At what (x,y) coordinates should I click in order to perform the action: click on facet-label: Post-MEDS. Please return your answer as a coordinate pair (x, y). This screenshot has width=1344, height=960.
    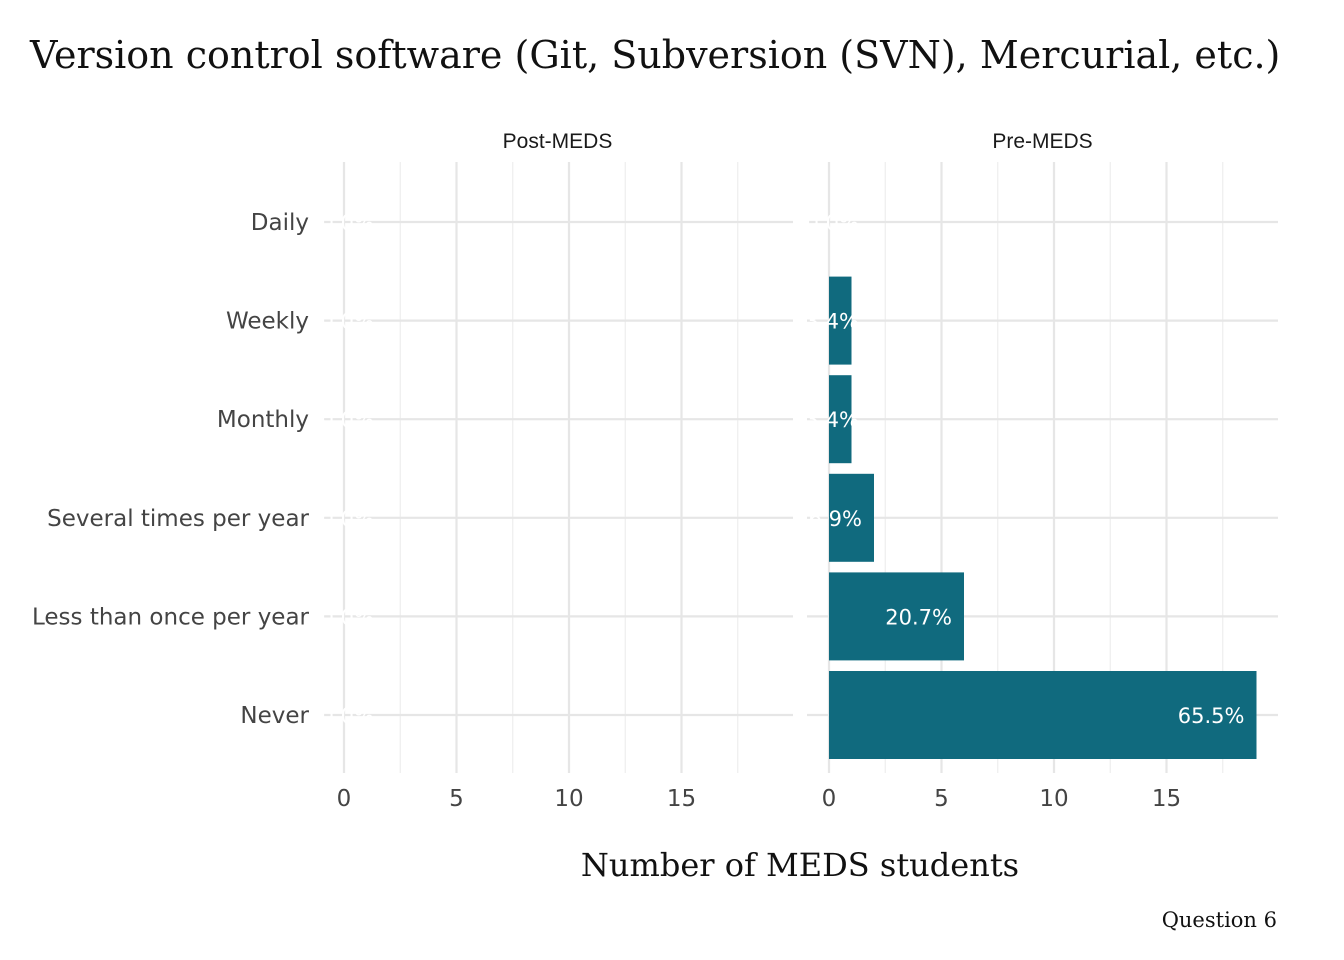
    Looking at the image, I should click on (558, 141).